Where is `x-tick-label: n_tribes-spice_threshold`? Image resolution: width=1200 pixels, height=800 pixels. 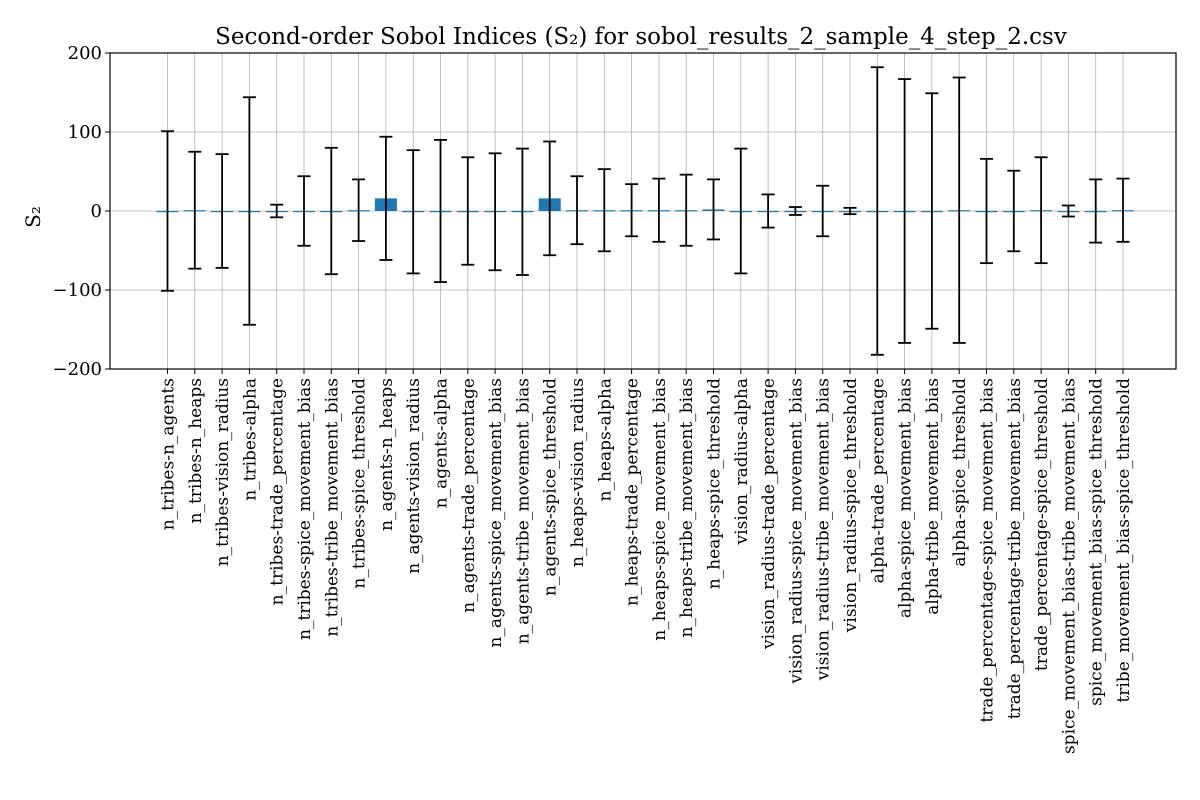 x-tick-label: n_tribes-spice_threshold is located at coordinates (360, 483).